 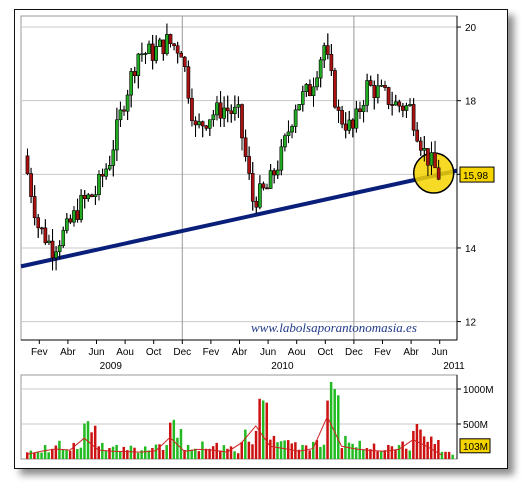 I want to click on year-label: 2010, so click(x=282, y=366).